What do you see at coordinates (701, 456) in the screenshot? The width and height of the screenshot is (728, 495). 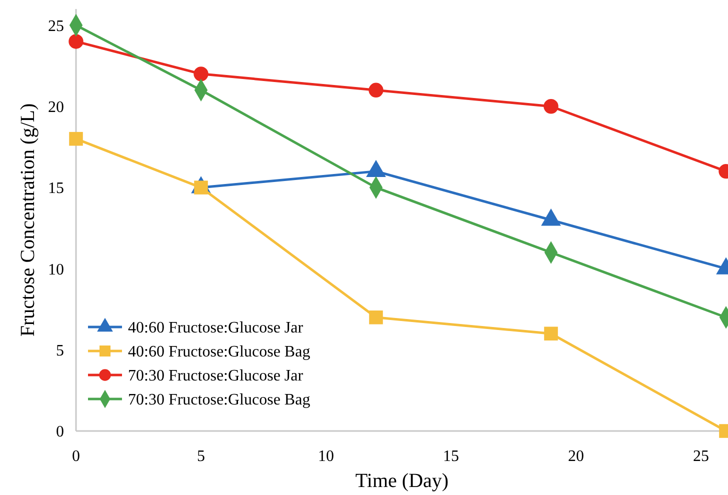 I see `x-tick-label: 25` at bounding box center [701, 456].